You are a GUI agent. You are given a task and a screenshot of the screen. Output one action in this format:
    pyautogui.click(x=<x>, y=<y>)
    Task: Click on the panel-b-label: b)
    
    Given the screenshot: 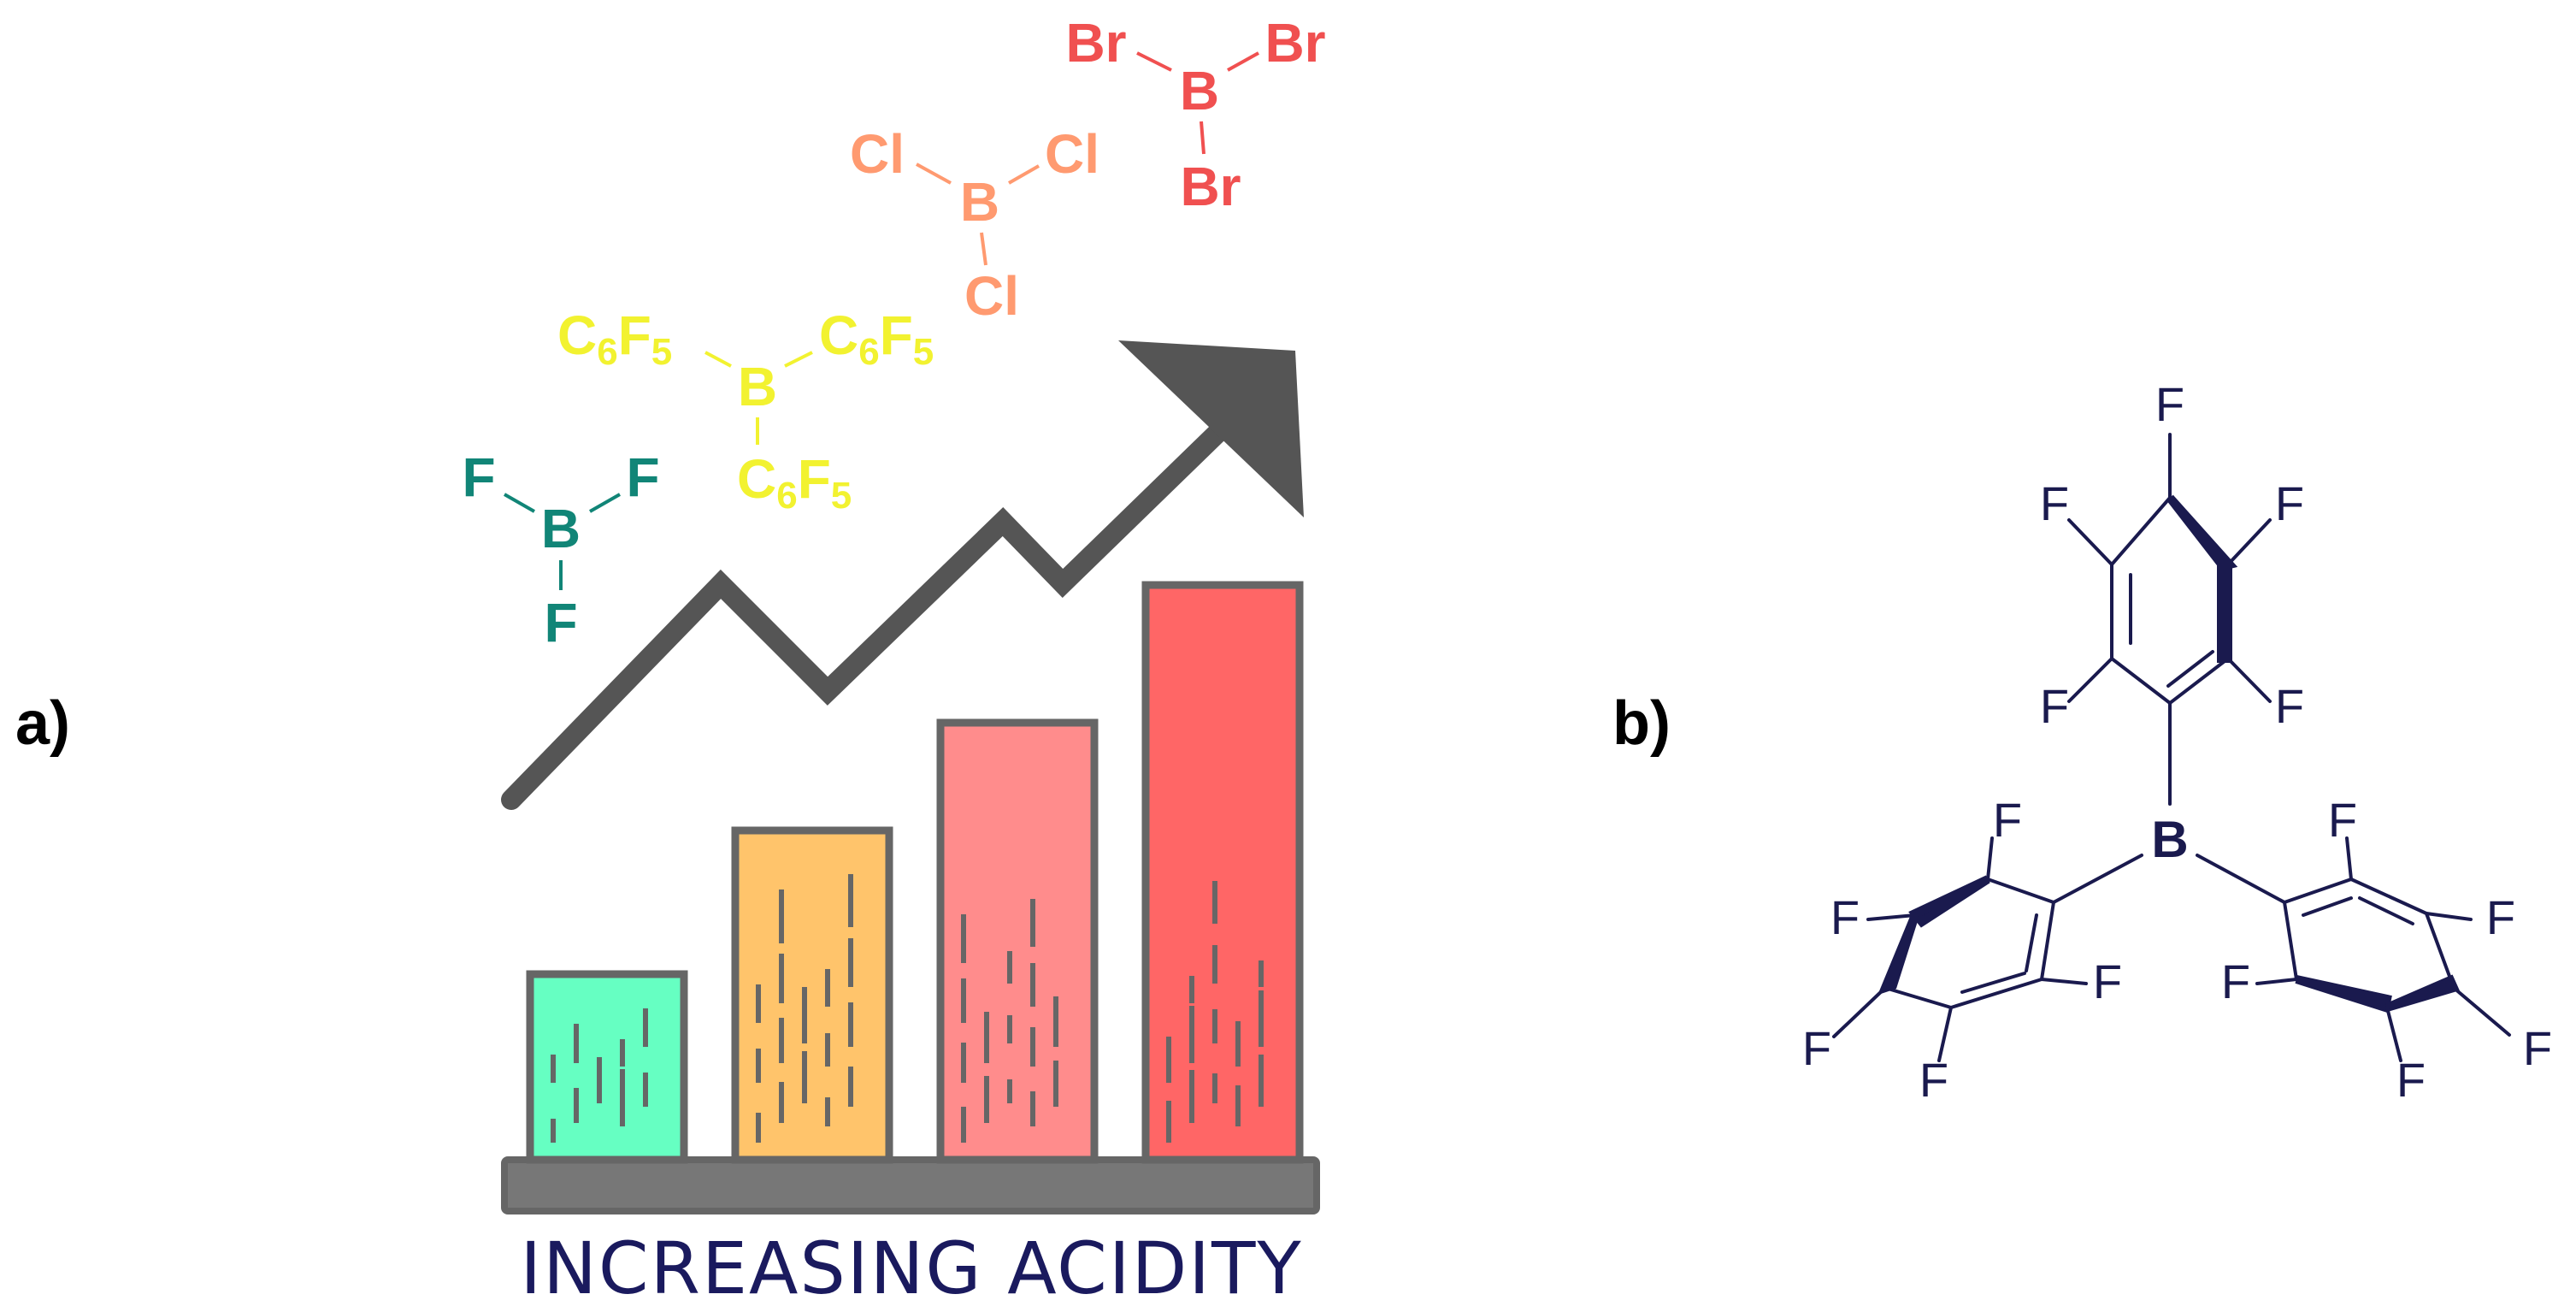 What is the action you would take?
    pyautogui.click(x=1641, y=723)
    